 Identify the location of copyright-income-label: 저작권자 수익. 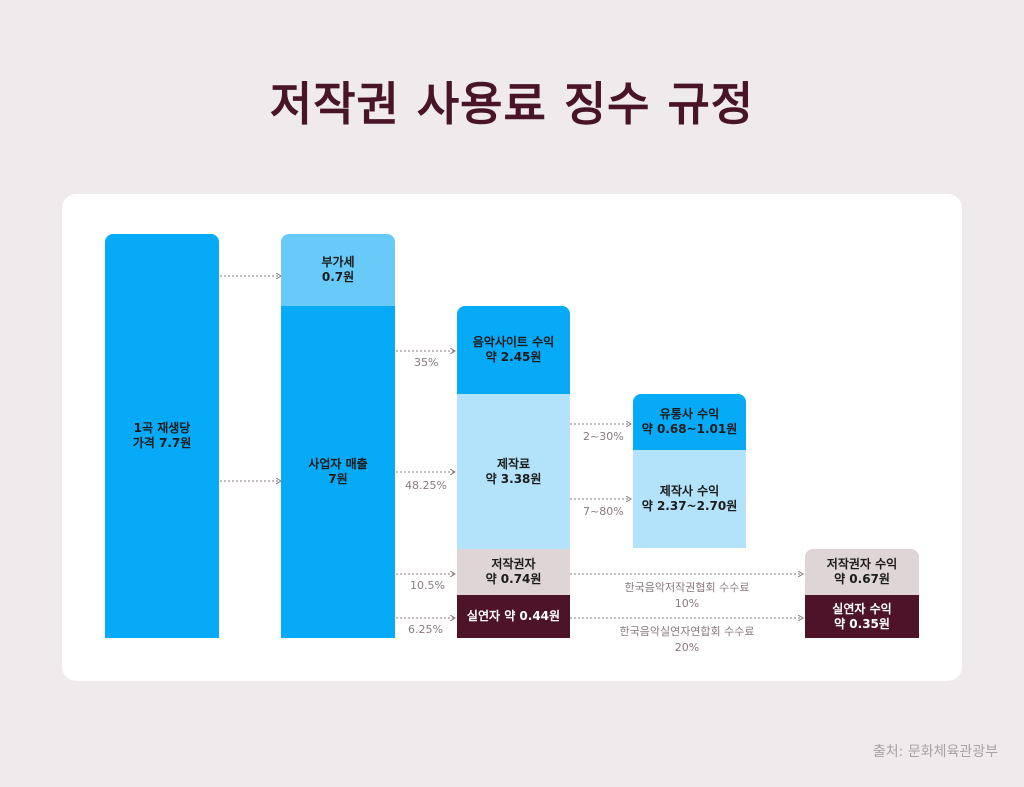
(862, 564).